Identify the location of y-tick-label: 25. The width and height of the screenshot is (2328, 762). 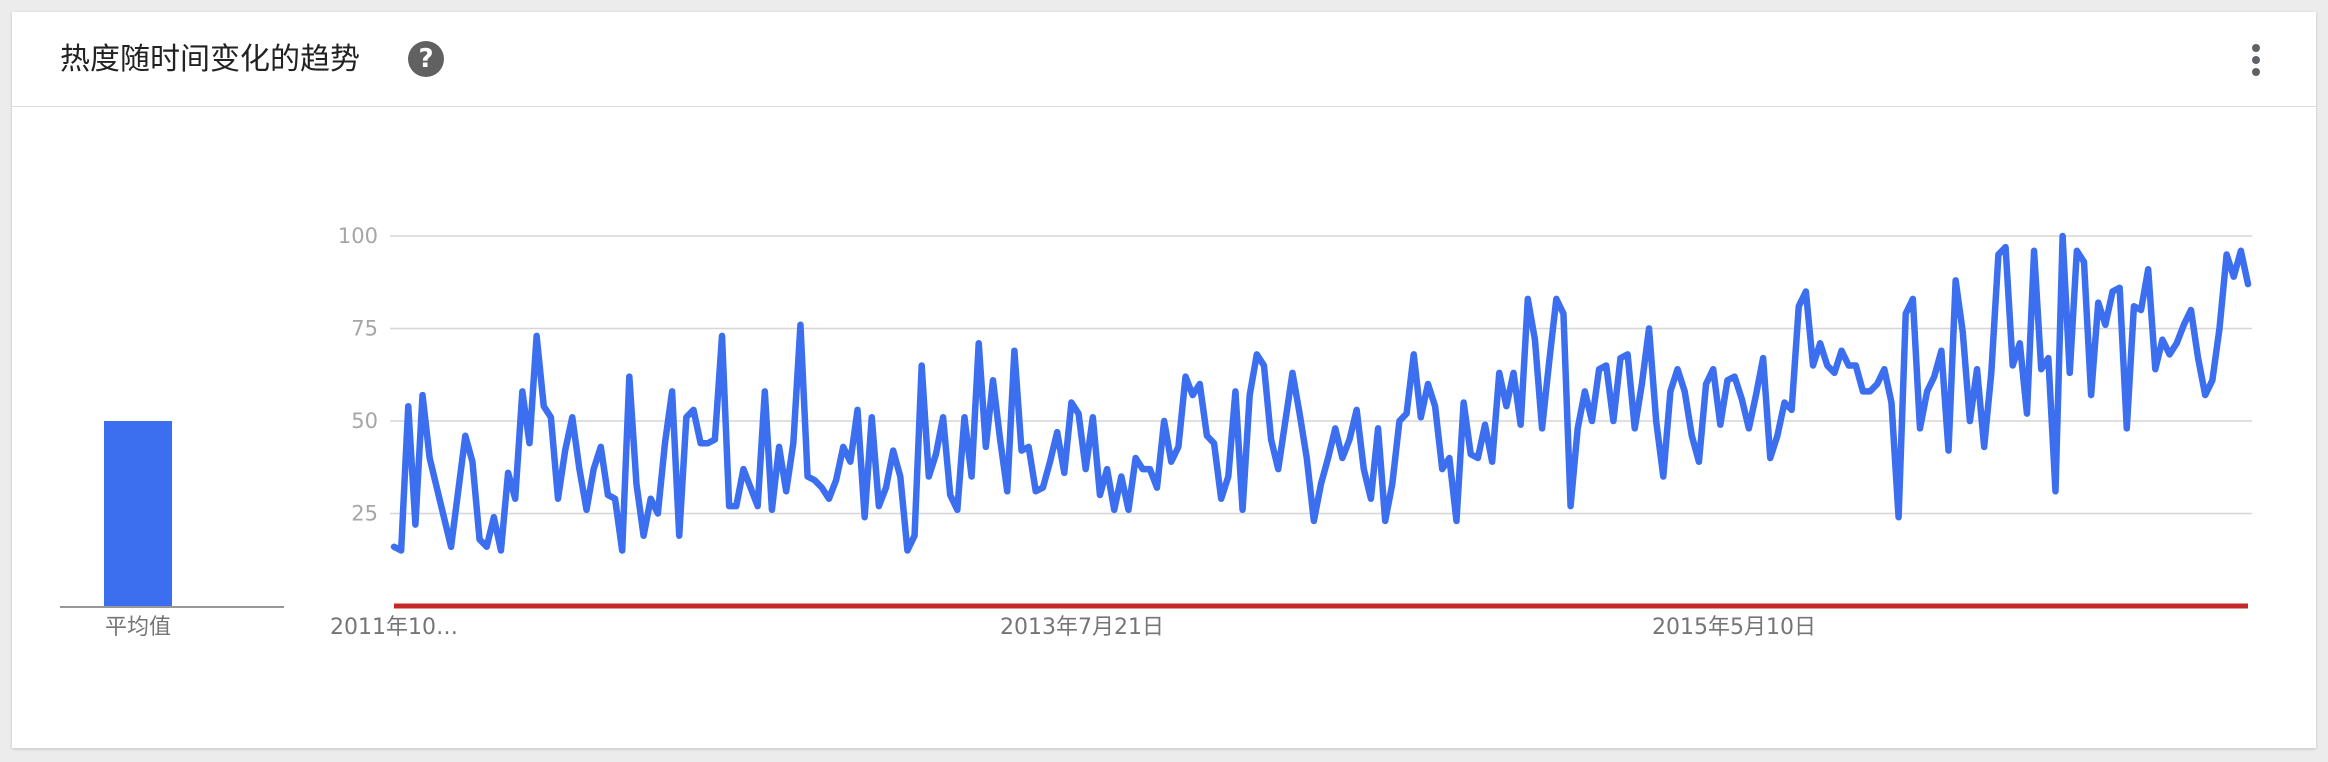
(364, 514).